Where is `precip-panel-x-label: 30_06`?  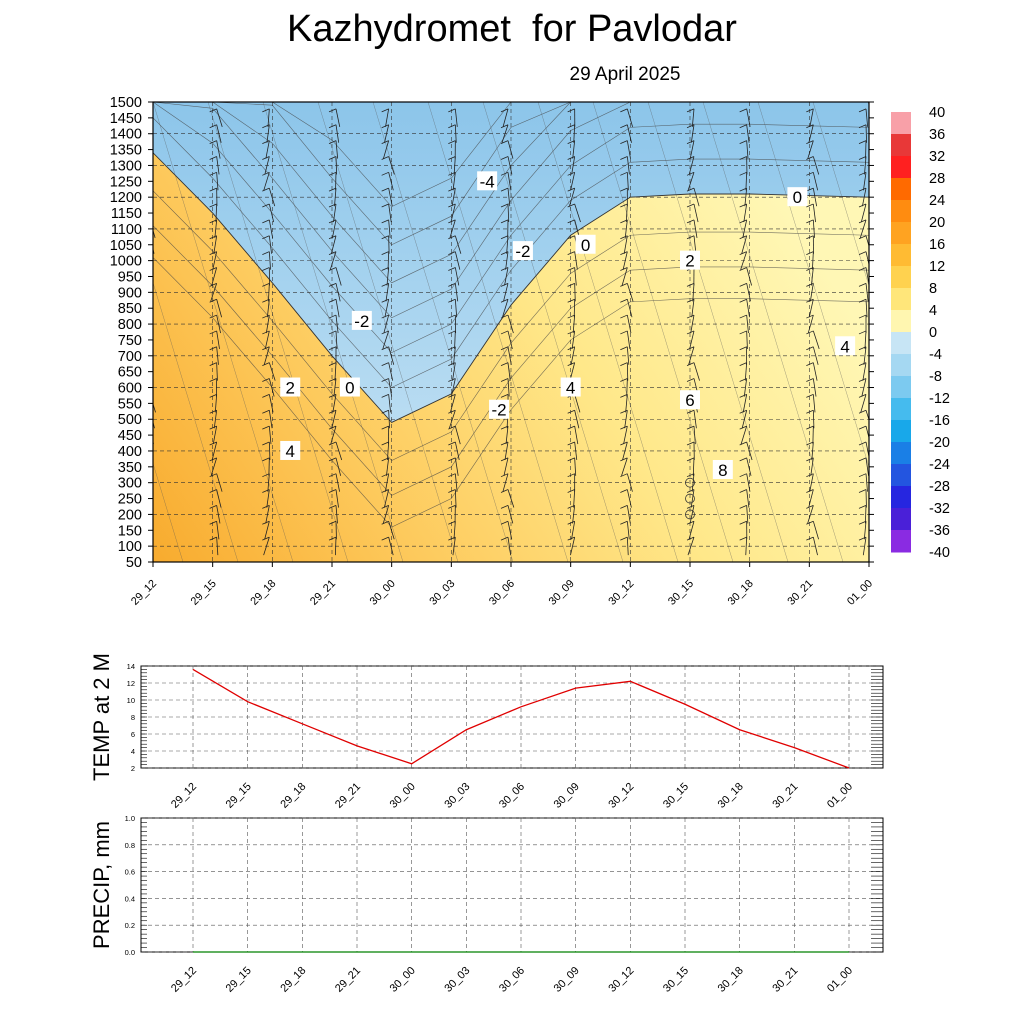
precip-panel-x-label: 30_06 is located at coordinates (512, 980).